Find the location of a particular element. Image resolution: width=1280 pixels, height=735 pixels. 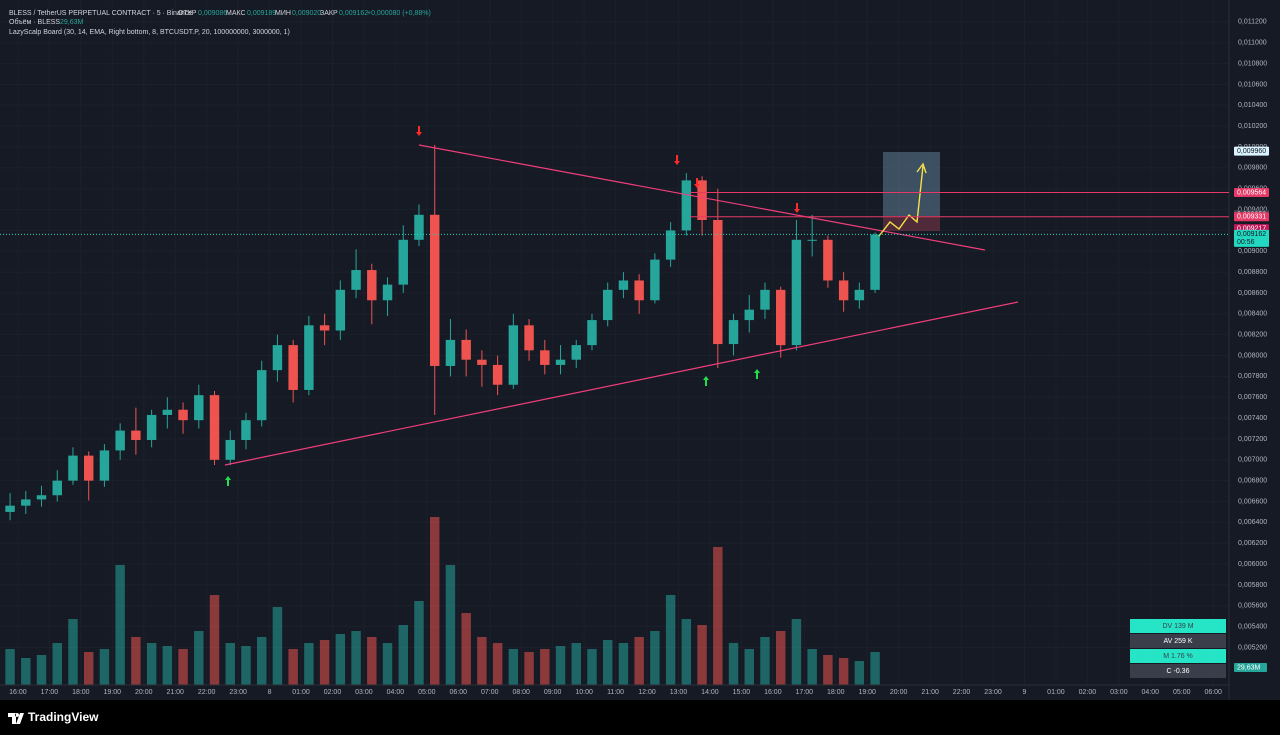

x-tick-label: 08:00 is located at coordinates (521, 692).